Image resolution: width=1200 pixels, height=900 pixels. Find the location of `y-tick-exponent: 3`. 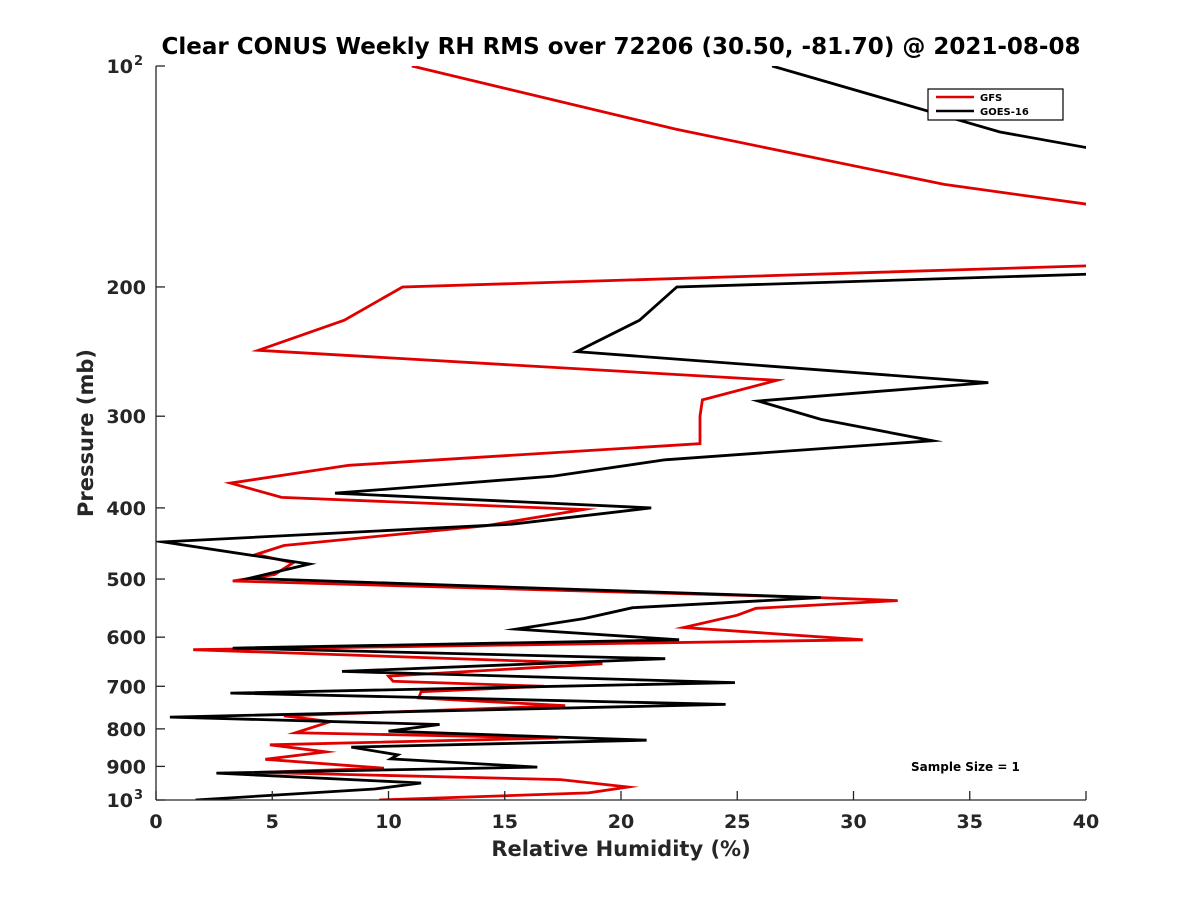

y-tick-exponent: 3 is located at coordinates (138, 795).